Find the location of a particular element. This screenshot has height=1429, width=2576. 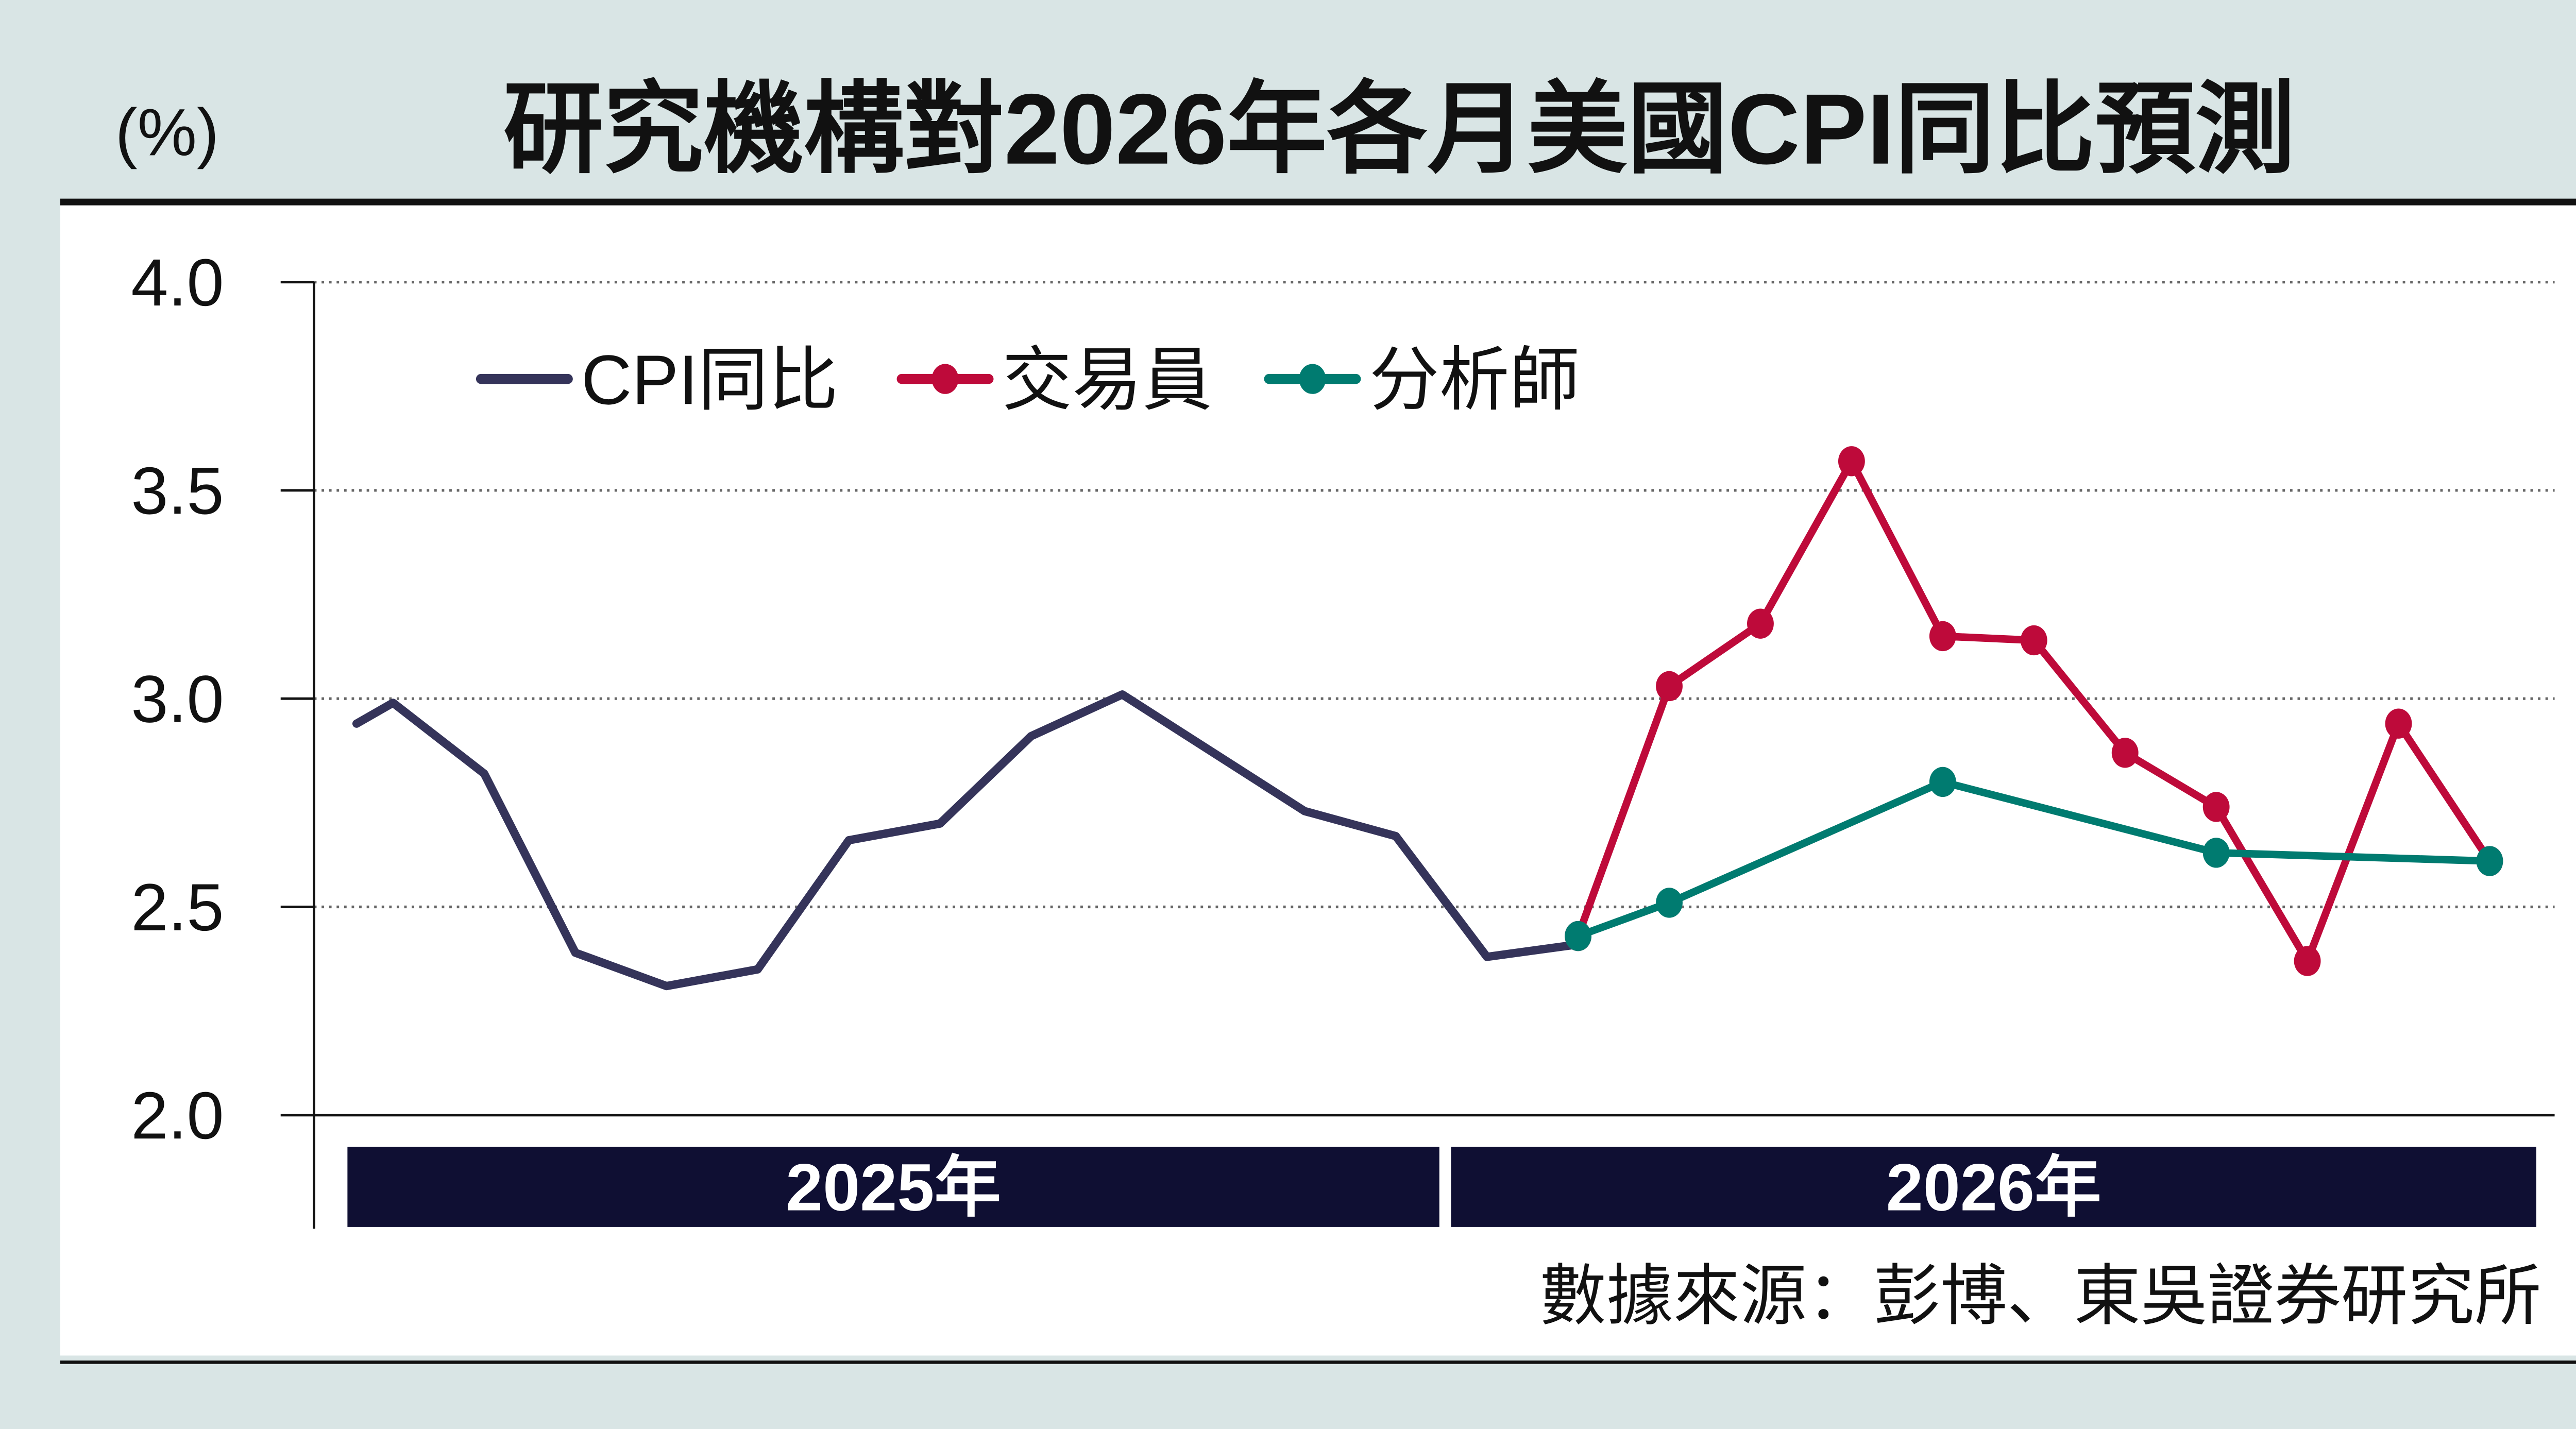

y-tick-label: 2.0 is located at coordinates (177, 1116).